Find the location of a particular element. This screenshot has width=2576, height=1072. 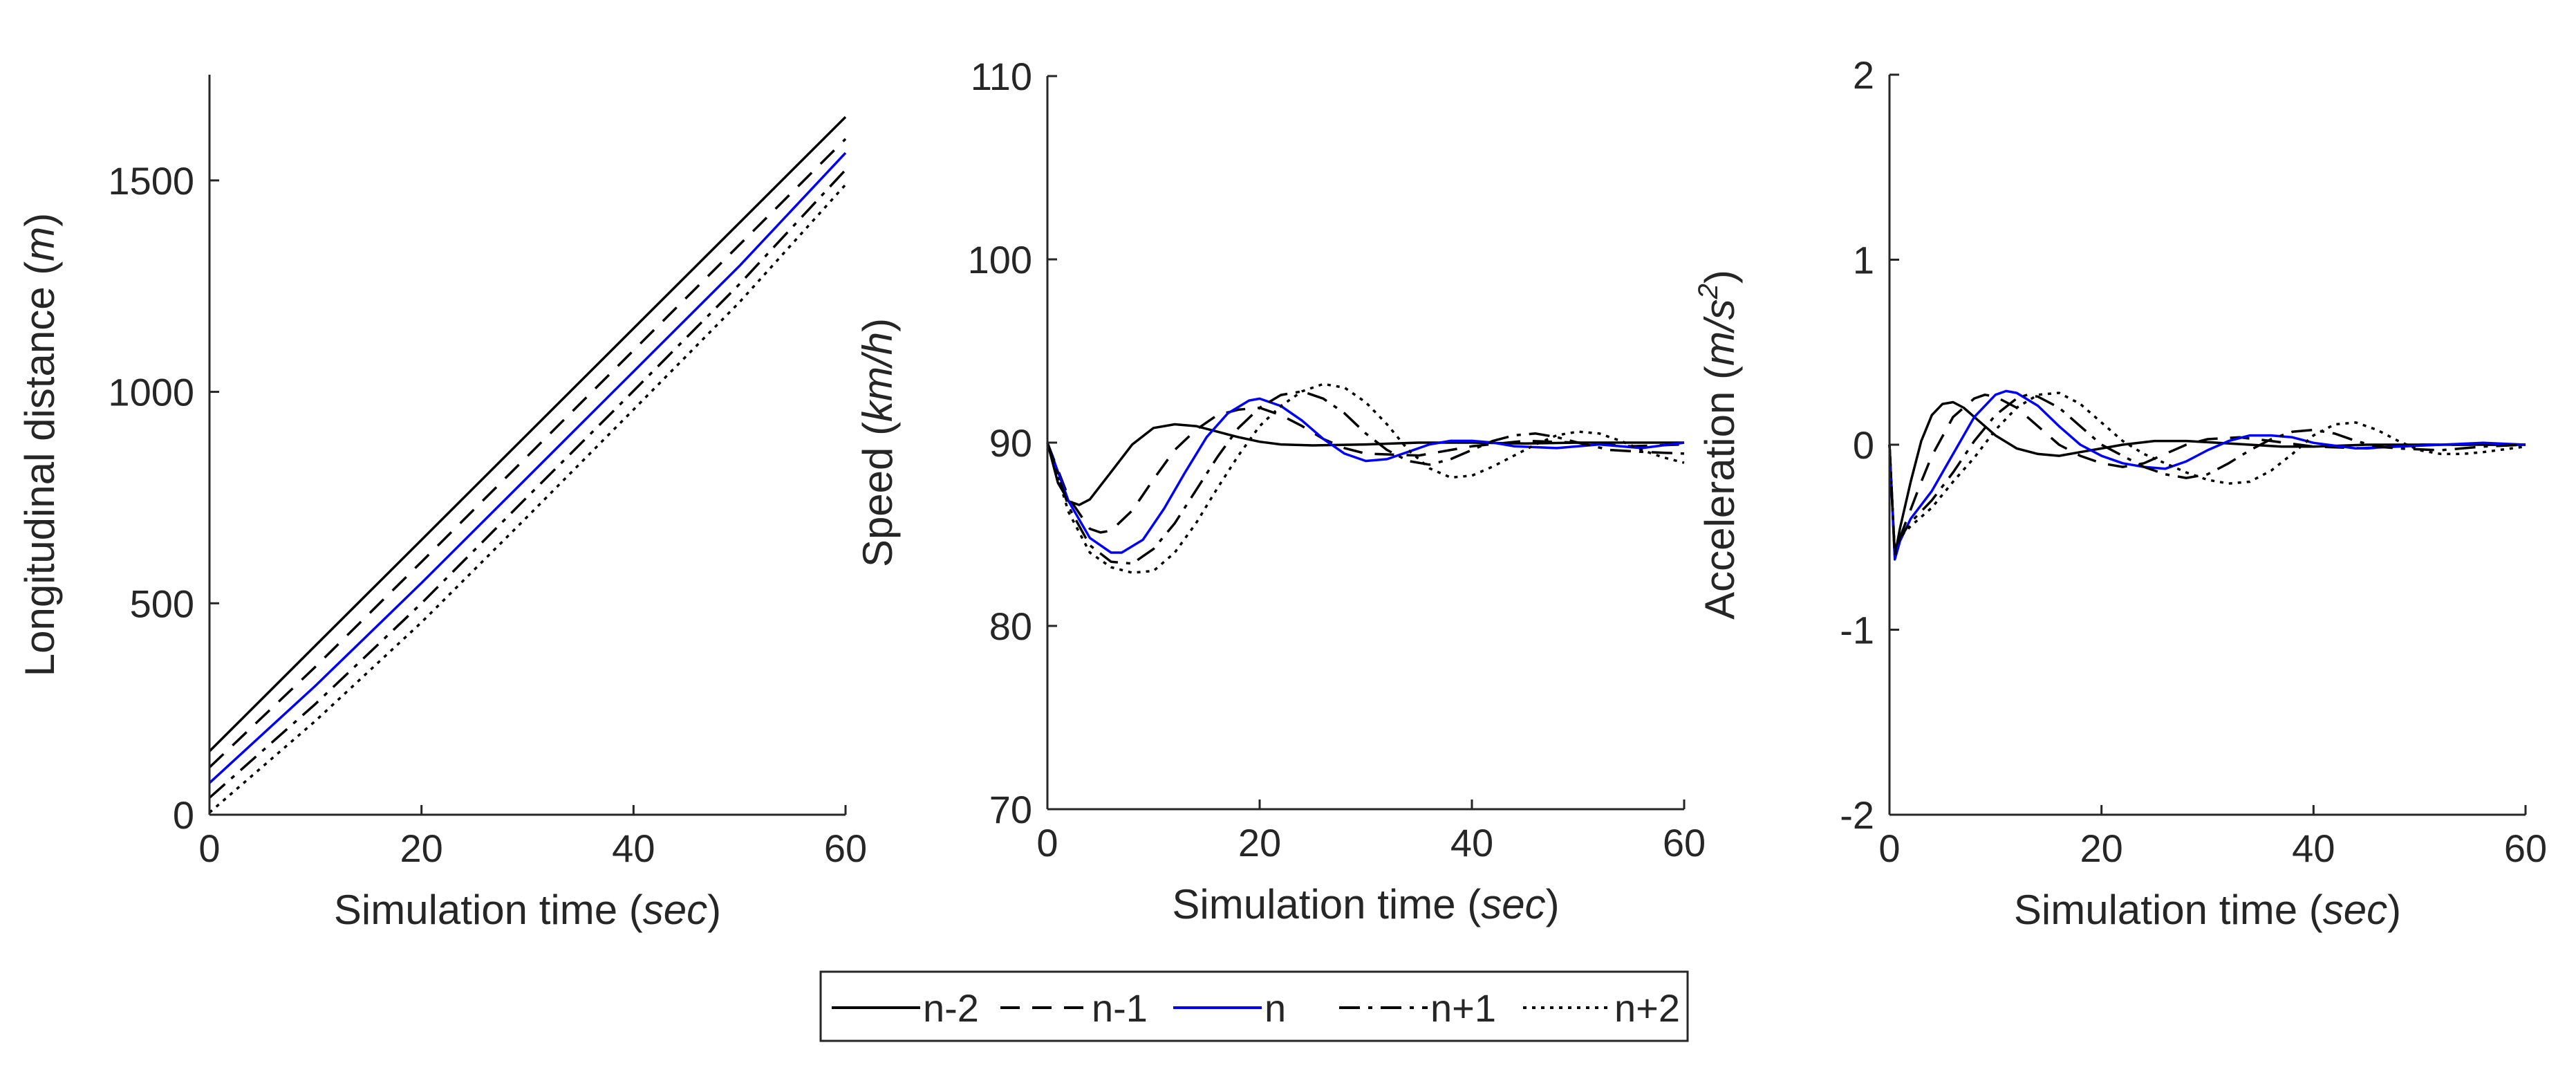

distance-y-tick-label: 1000 is located at coordinates (151, 392).